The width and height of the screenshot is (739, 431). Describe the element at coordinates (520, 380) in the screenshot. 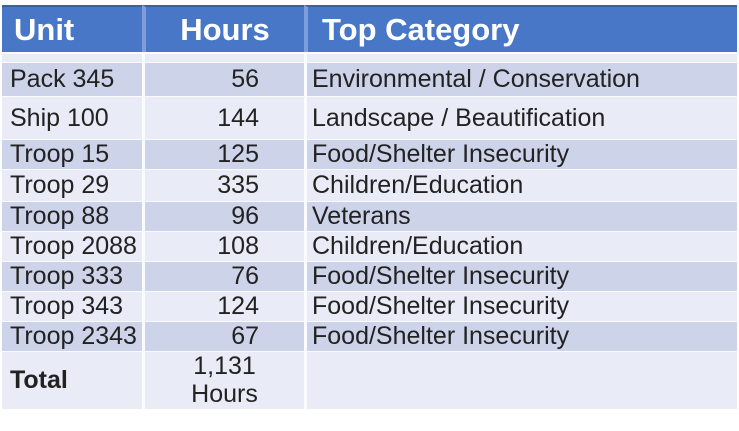

I see `category-cell` at that location.